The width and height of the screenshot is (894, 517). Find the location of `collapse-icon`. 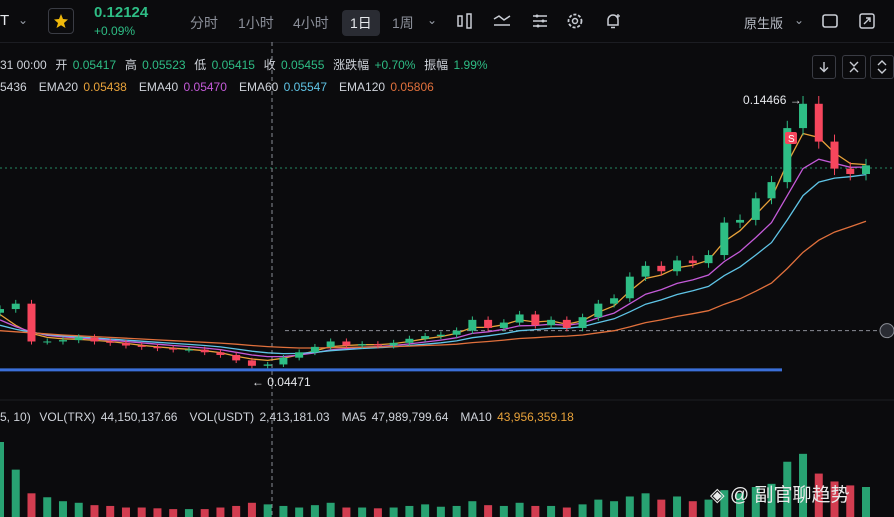

collapse-icon is located at coordinates (854, 67).